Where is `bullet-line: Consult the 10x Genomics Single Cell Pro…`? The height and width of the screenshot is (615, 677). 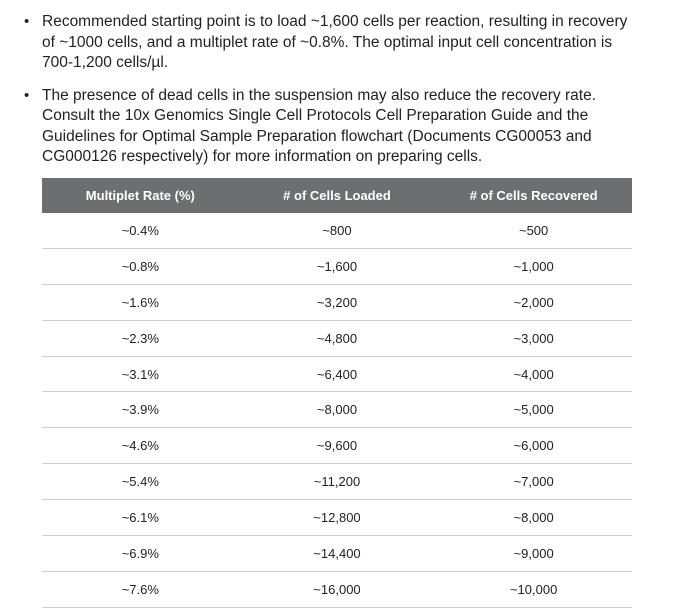 bullet-line: Consult the 10x Genomics Single Cell Pro… is located at coordinates (315, 115).